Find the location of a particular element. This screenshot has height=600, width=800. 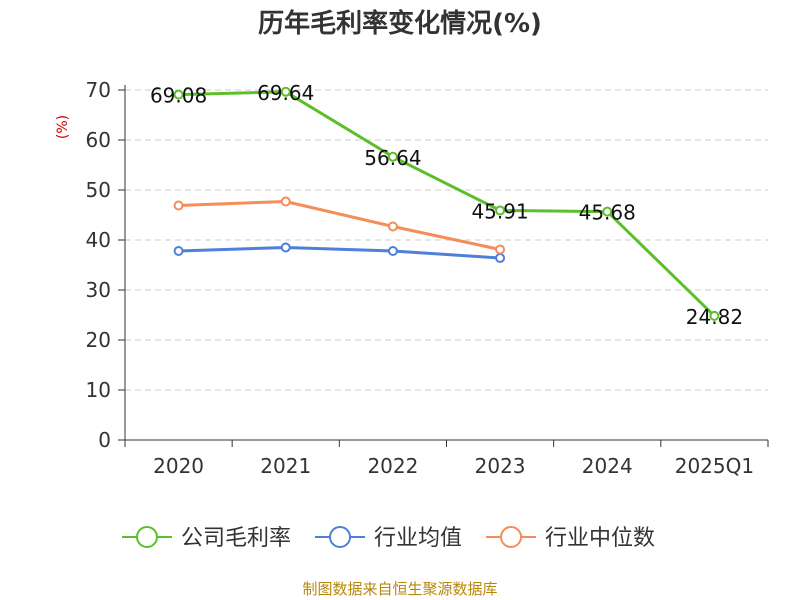

legend-item-2: 行业中位数 is located at coordinates (570, 538).